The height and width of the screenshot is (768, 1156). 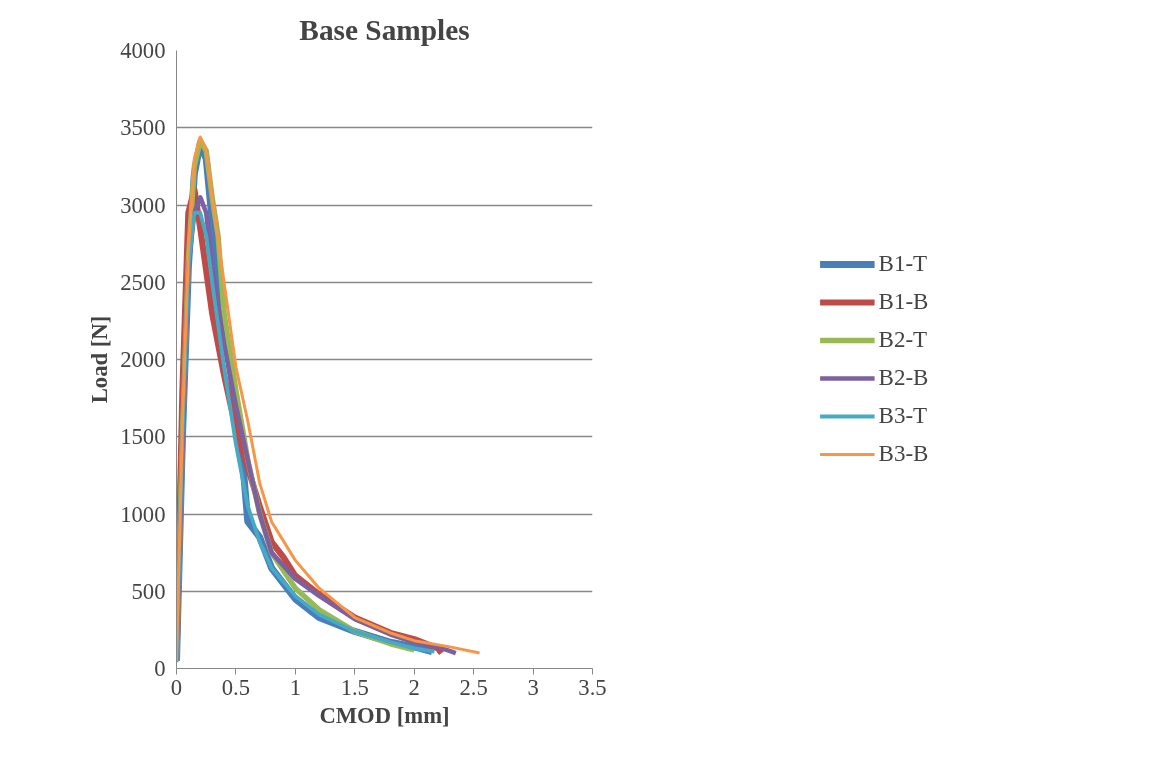 What do you see at coordinates (143, 282) in the screenshot?
I see `y-tick-label: 2500` at bounding box center [143, 282].